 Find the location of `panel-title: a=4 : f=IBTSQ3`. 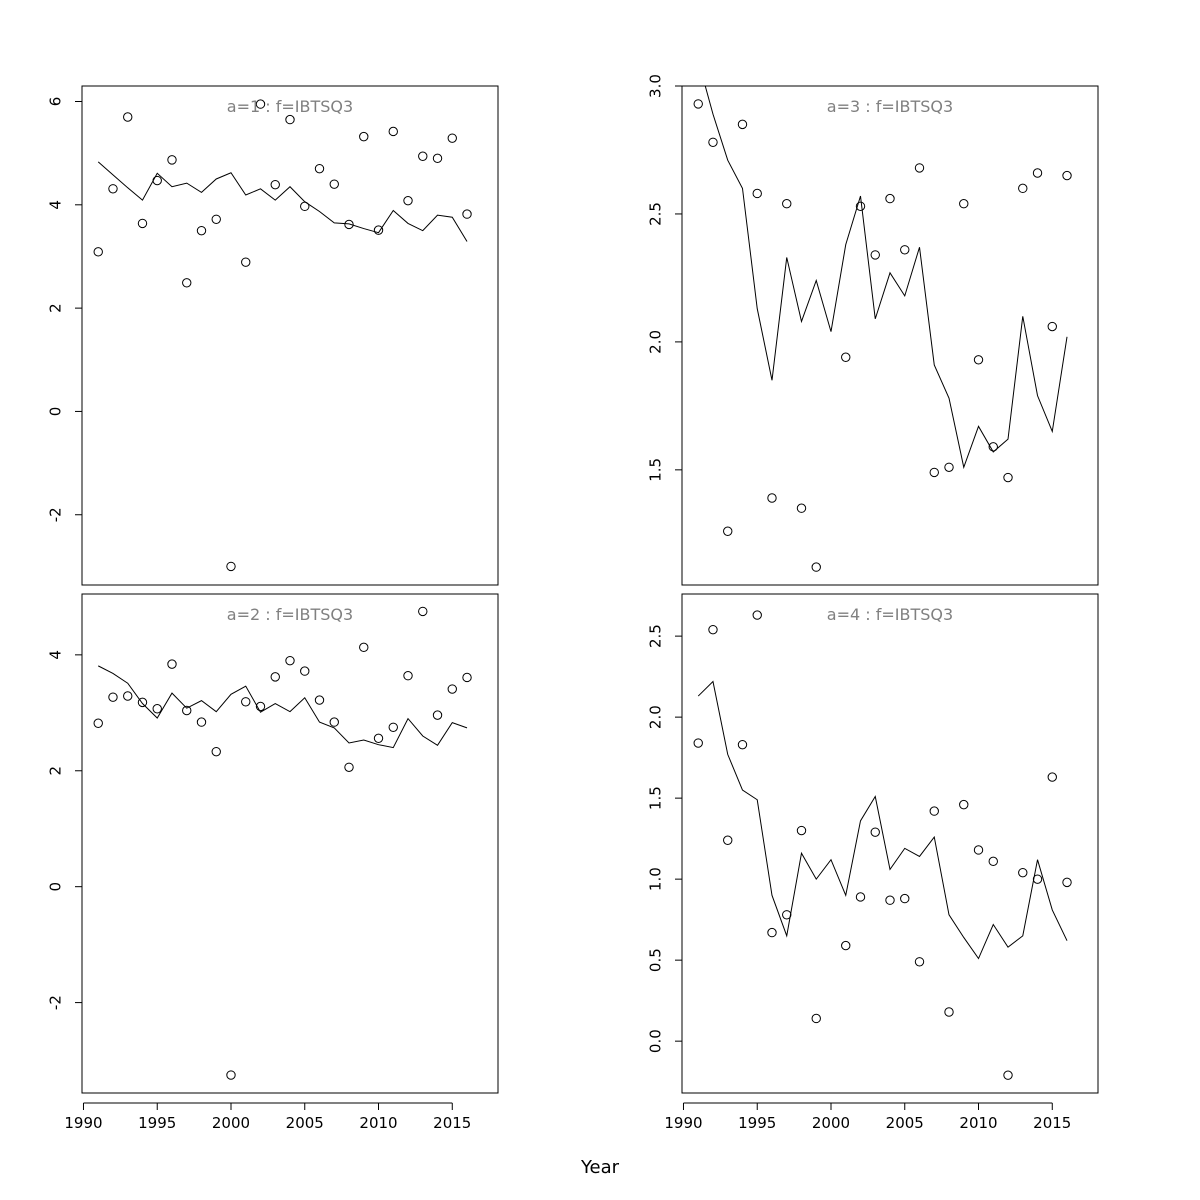

panel-title: a=4 : f=IBTSQ3 is located at coordinates (890, 614).